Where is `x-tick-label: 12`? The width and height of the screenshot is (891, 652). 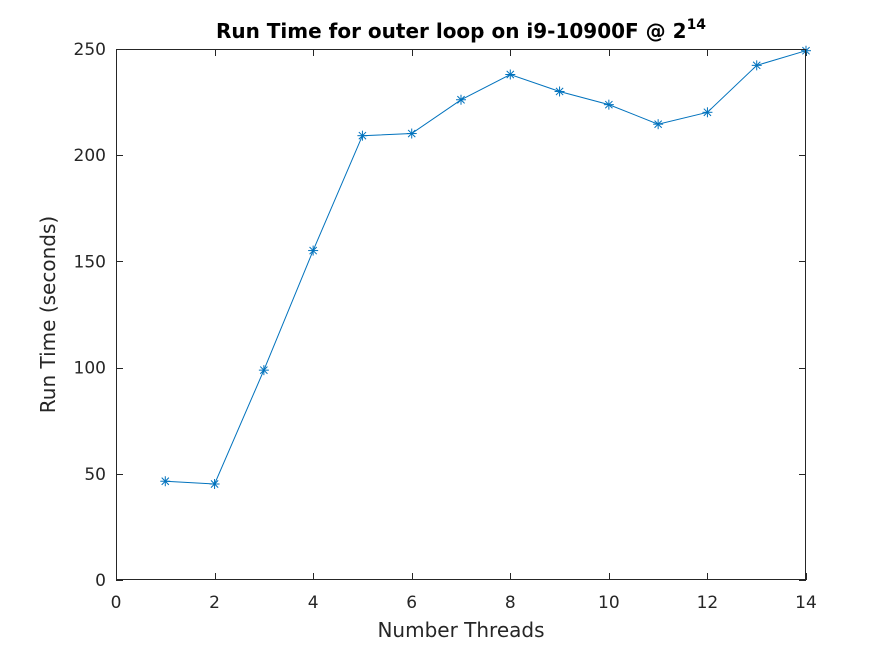
x-tick-label: 12 is located at coordinates (708, 603).